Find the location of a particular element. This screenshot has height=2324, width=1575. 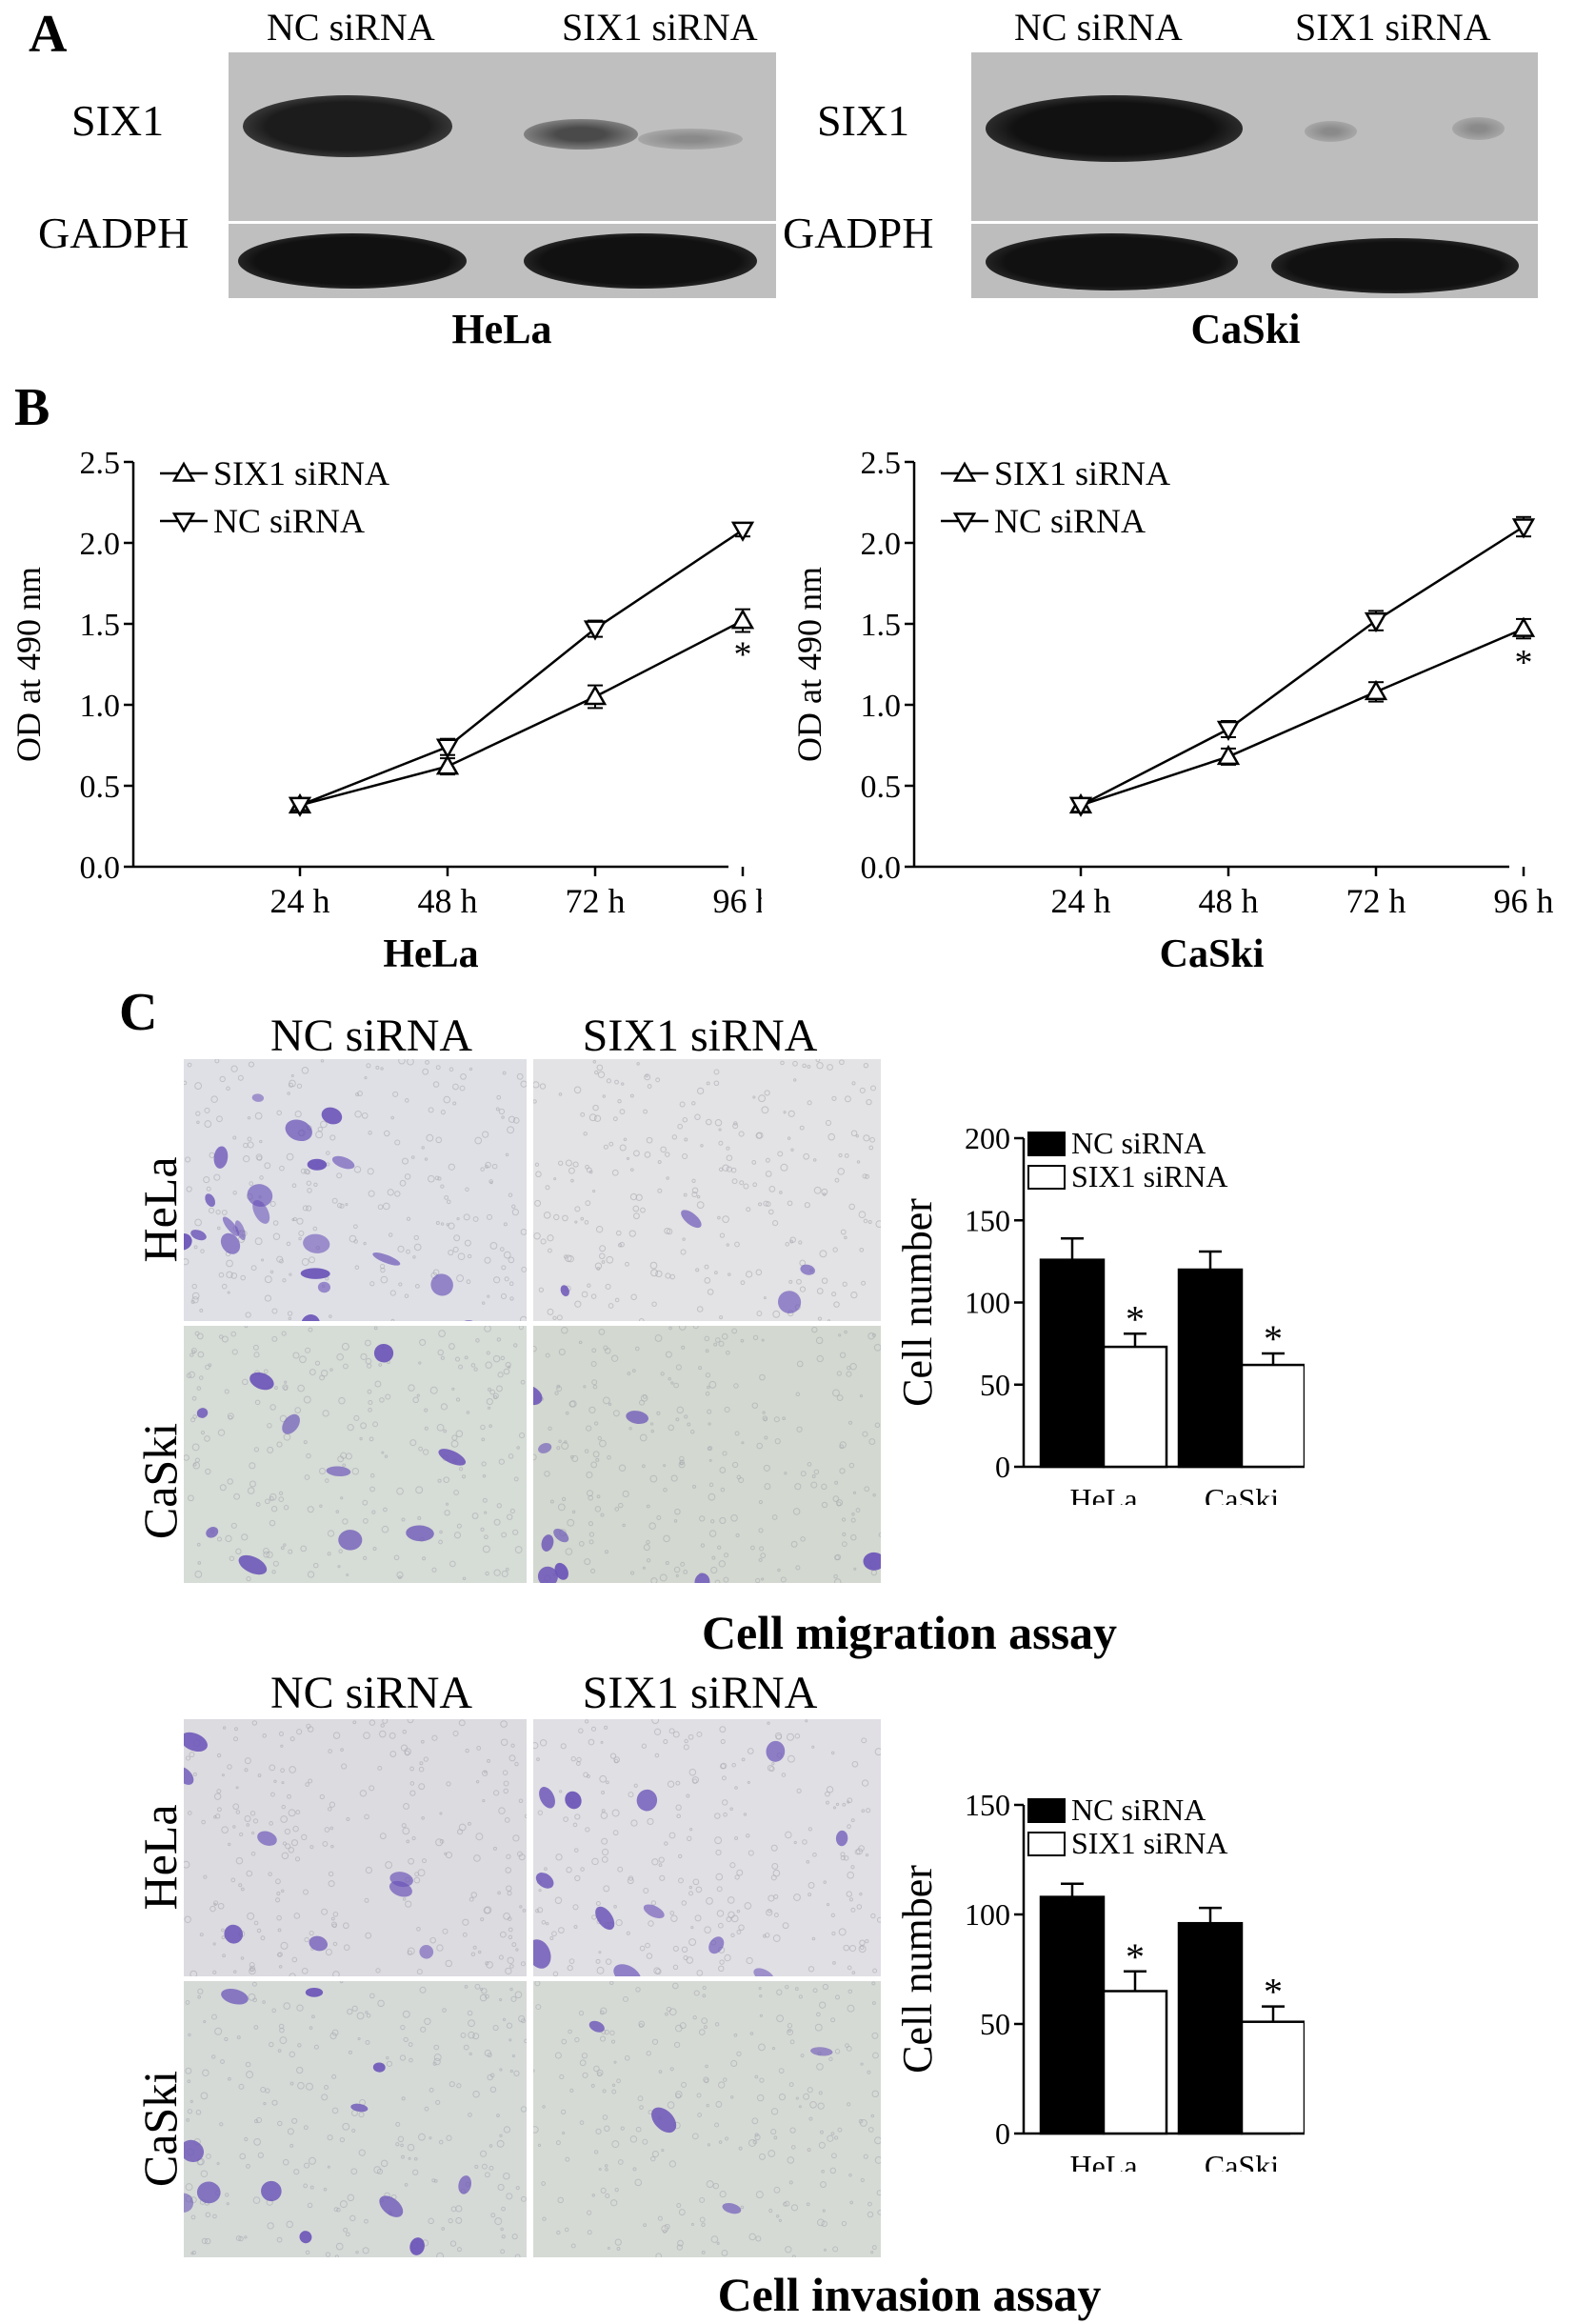

caski-growth-x-tick-label: 48 h is located at coordinates (1229, 901).